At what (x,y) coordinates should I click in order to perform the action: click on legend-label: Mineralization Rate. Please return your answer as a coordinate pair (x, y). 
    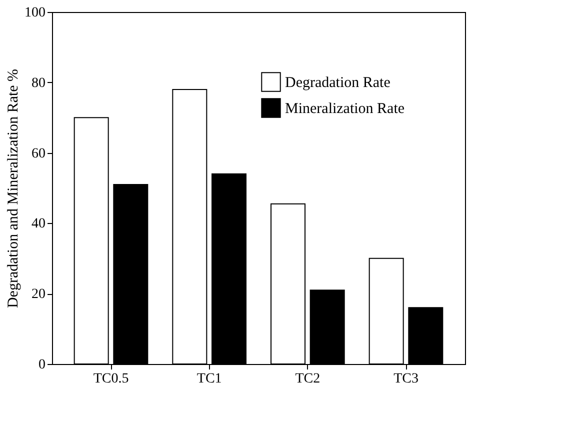
    Looking at the image, I should click on (345, 109).